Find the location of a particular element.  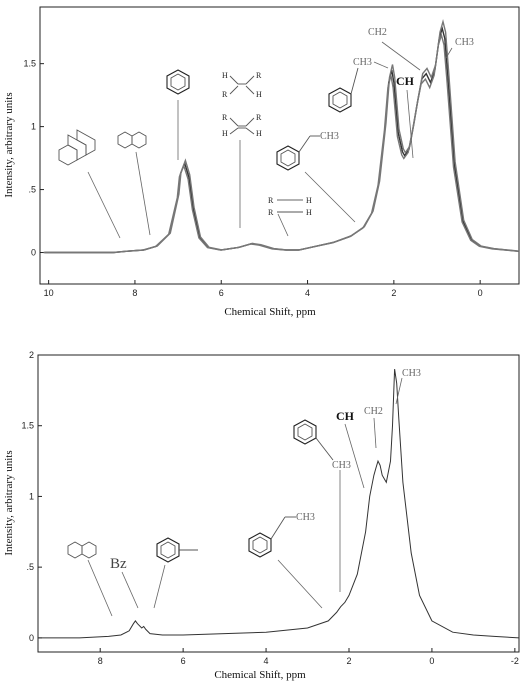

ch-label-bottom: CH is located at coordinates (345, 416).